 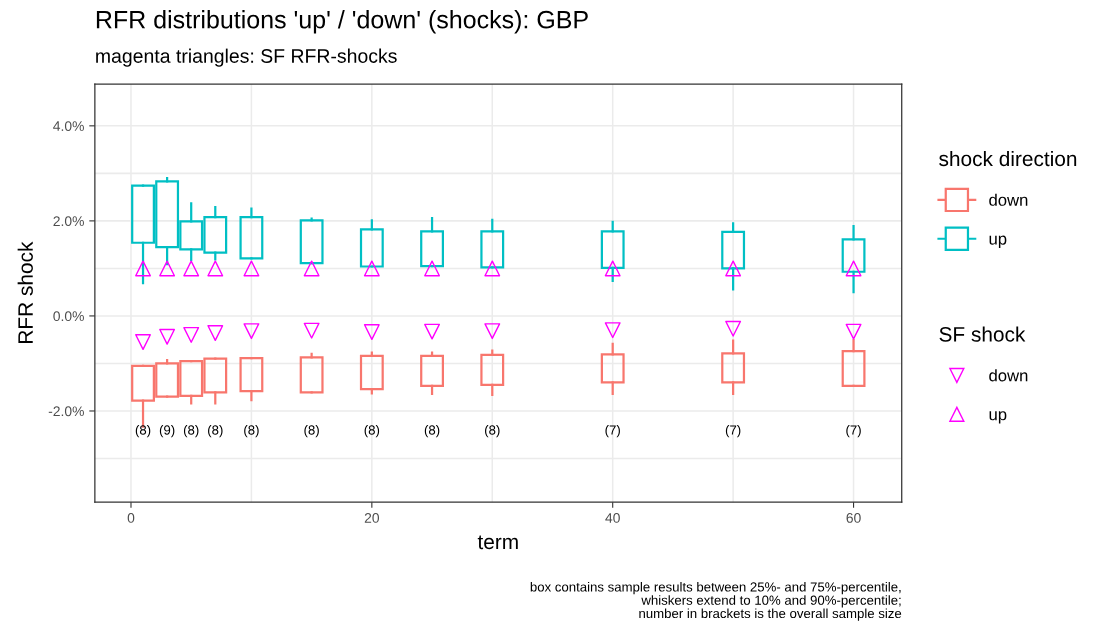 I want to click on chart-subtitle: magenta triangles: SF RFR-shocks, so click(x=246, y=57).